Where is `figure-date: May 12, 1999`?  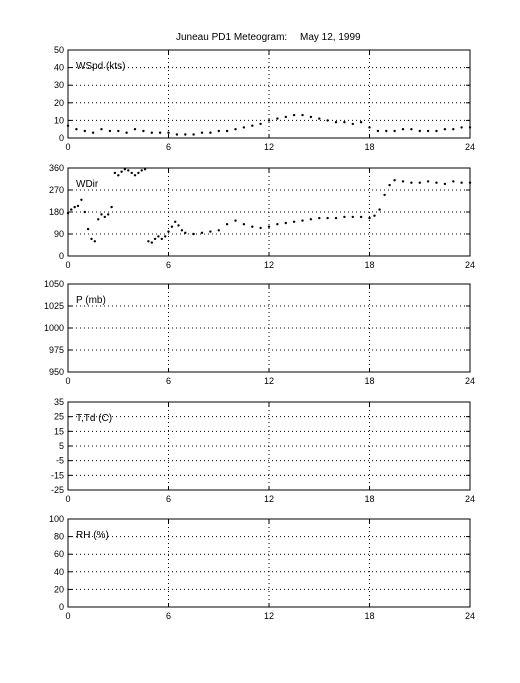 figure-date: May 12, 1999 is located at coordinates (330, 37).